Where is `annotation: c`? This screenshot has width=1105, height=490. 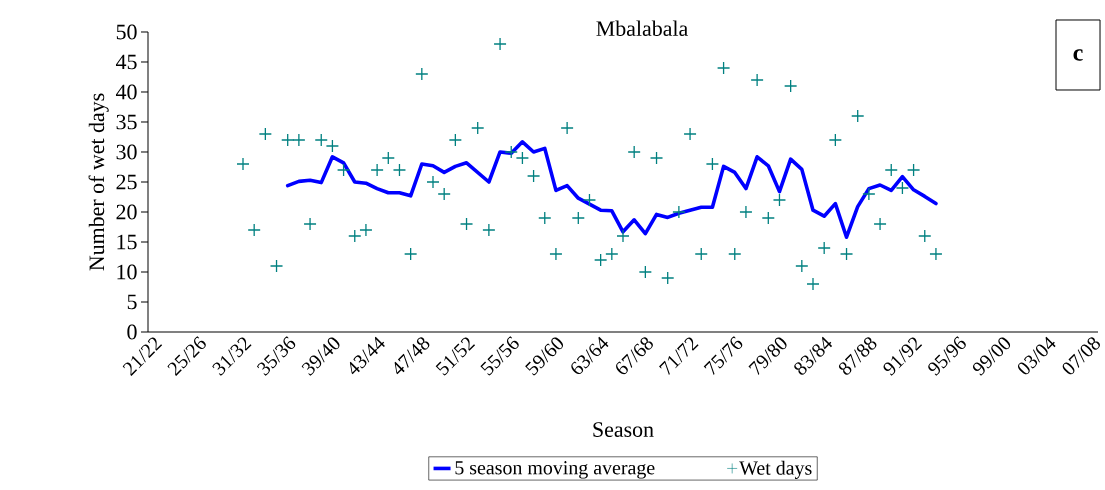 annotation: c is located at coordinates (1078, 55).